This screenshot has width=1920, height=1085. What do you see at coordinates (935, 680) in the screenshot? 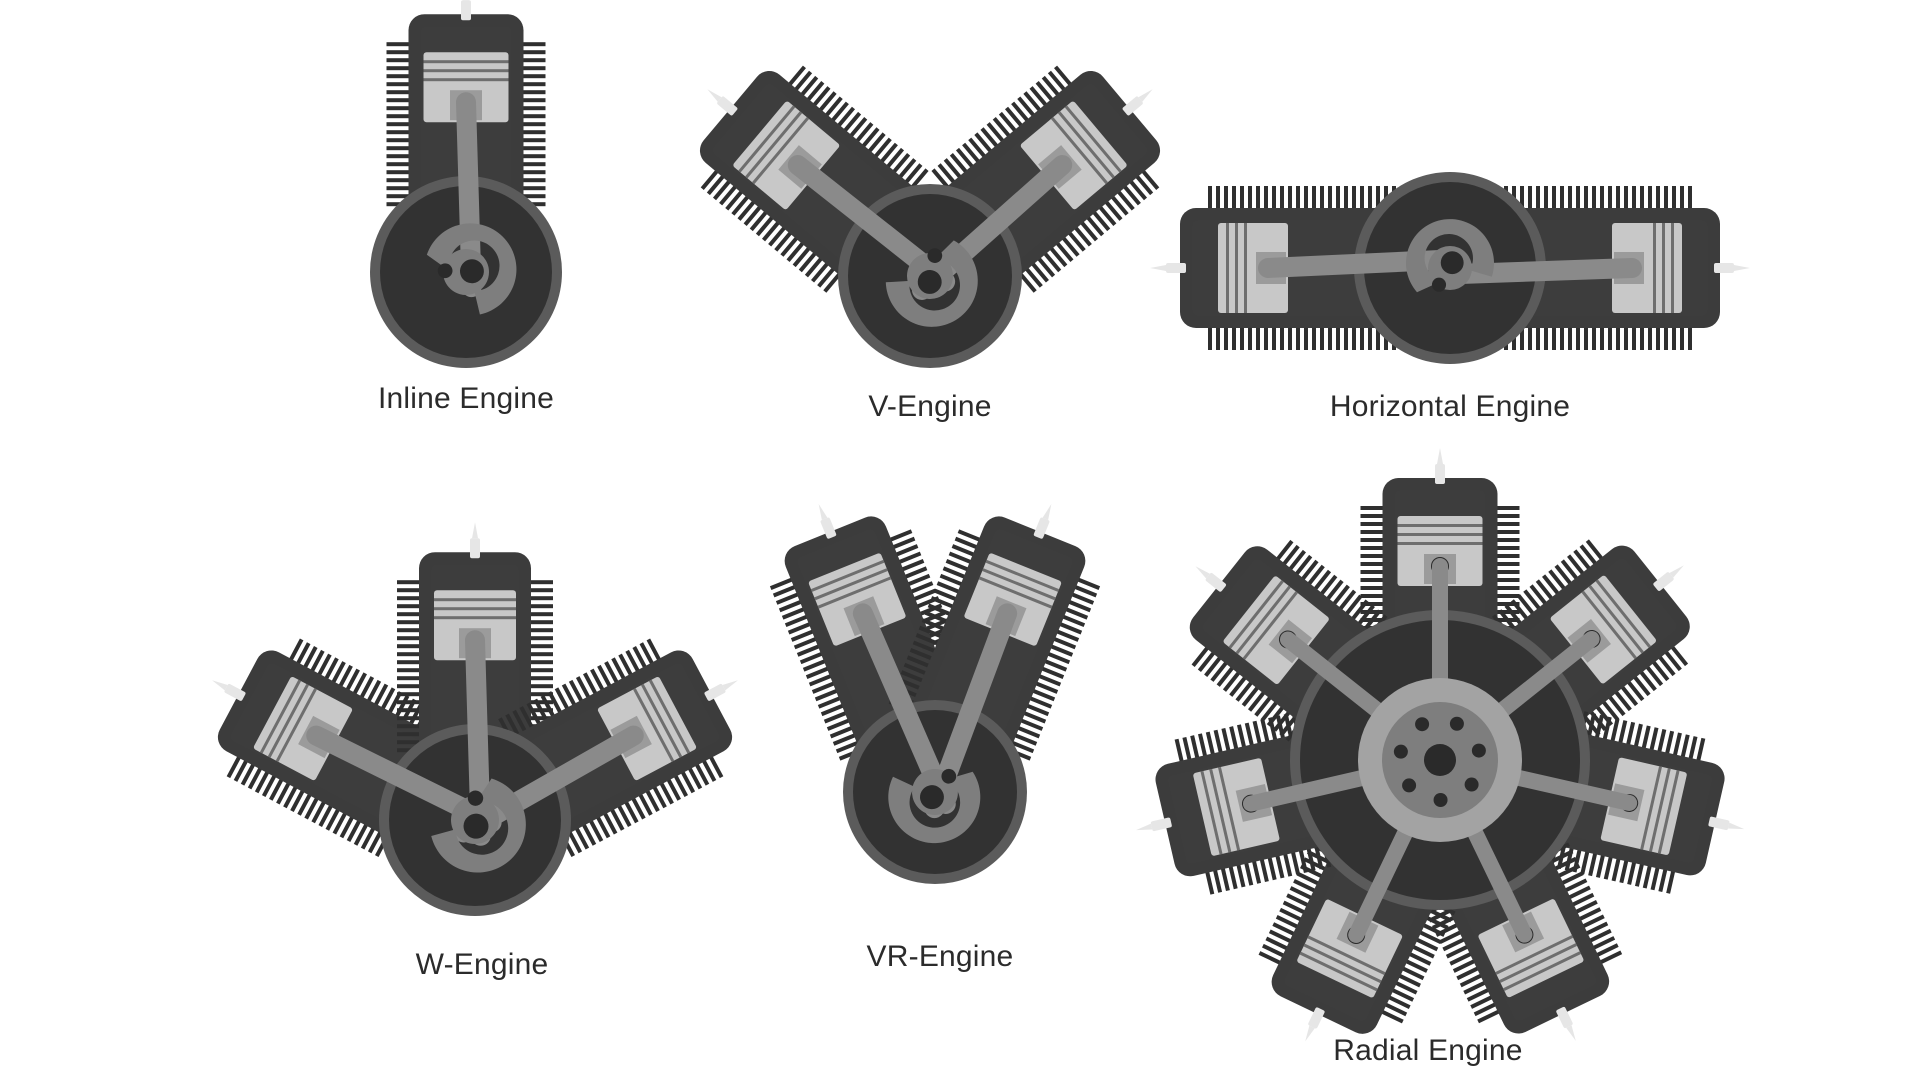
I see `vr-engine-icon` at bounding box center [935, 680].